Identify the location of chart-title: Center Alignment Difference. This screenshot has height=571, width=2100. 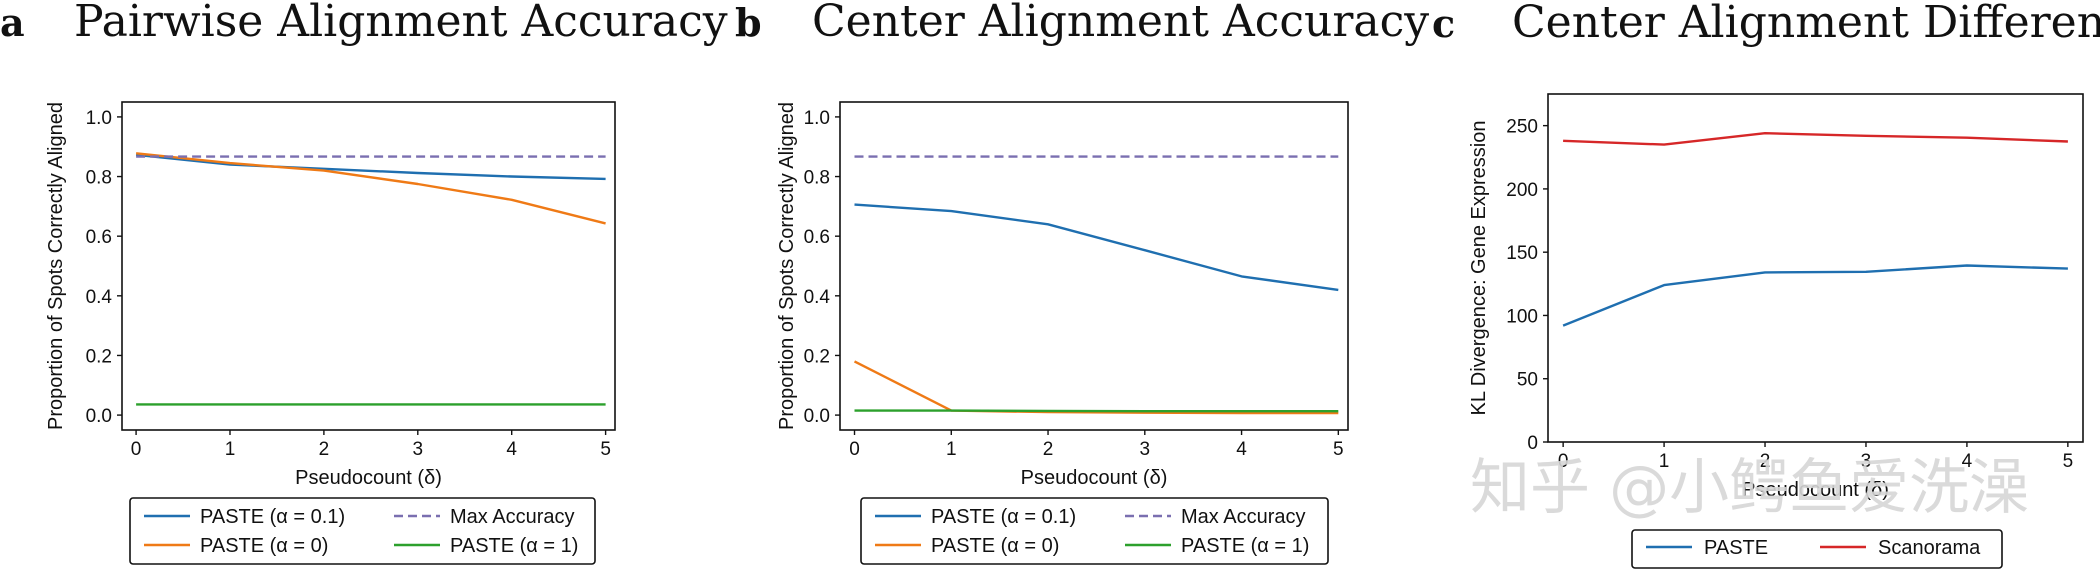
(1806, 24).